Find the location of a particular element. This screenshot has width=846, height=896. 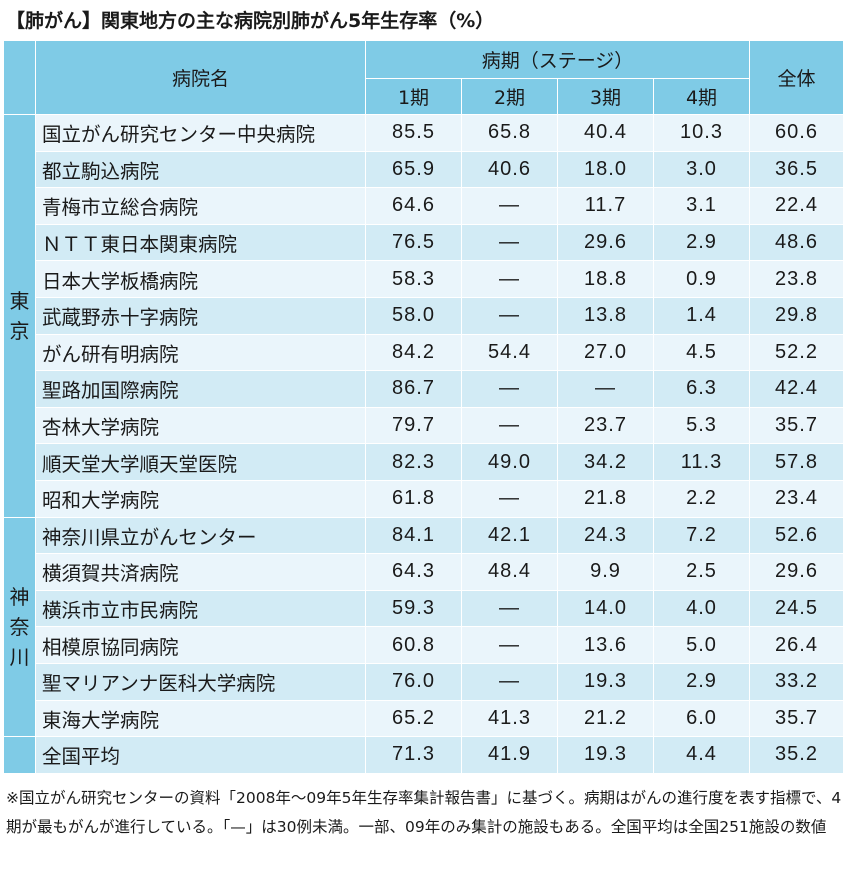

stage-2-value: 48.4 is located at coordinates (509, 572).